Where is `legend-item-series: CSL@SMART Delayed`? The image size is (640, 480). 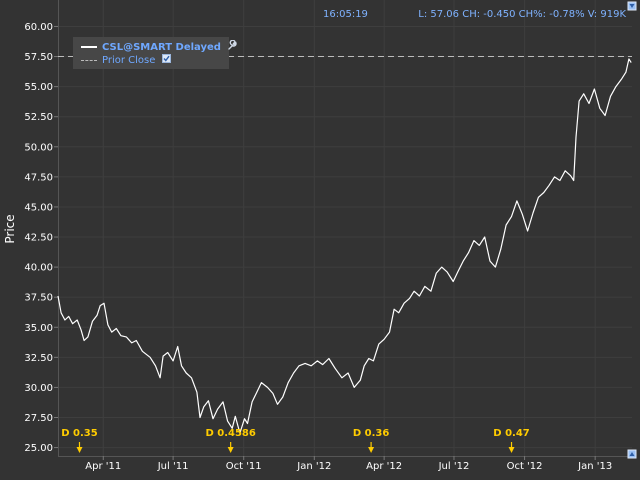
legend-item-series: CSL@SMART Delayed is located at coordinates (159, 46).